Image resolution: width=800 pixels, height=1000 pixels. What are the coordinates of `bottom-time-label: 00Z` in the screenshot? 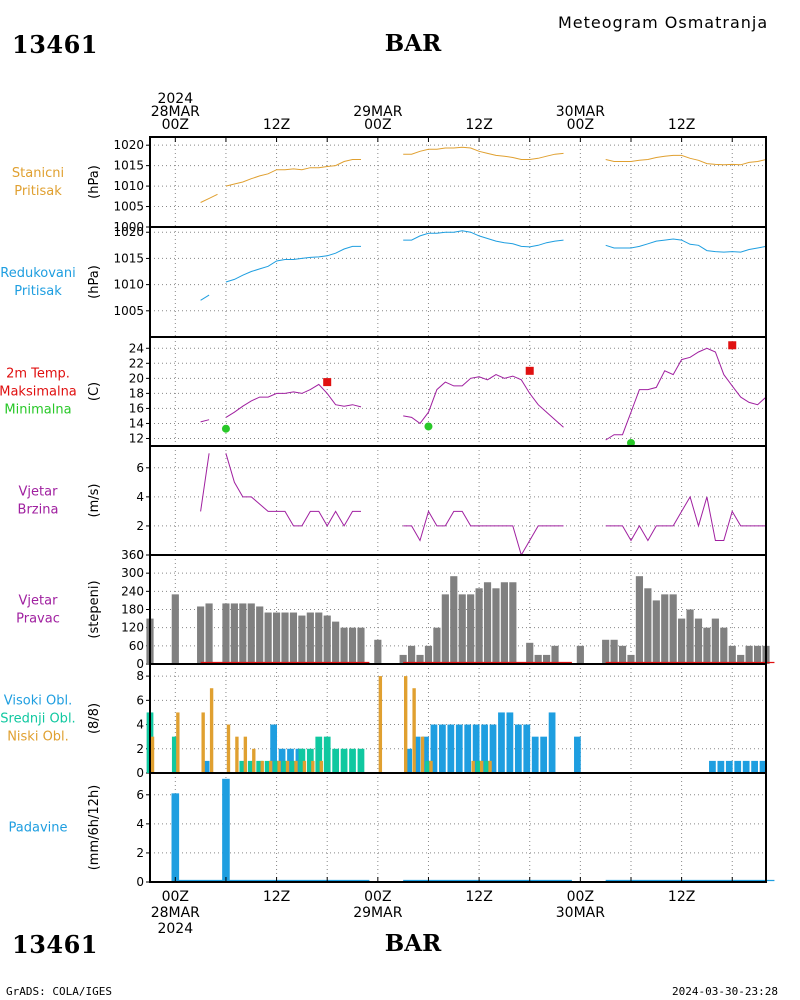 It's located at (580, 897).